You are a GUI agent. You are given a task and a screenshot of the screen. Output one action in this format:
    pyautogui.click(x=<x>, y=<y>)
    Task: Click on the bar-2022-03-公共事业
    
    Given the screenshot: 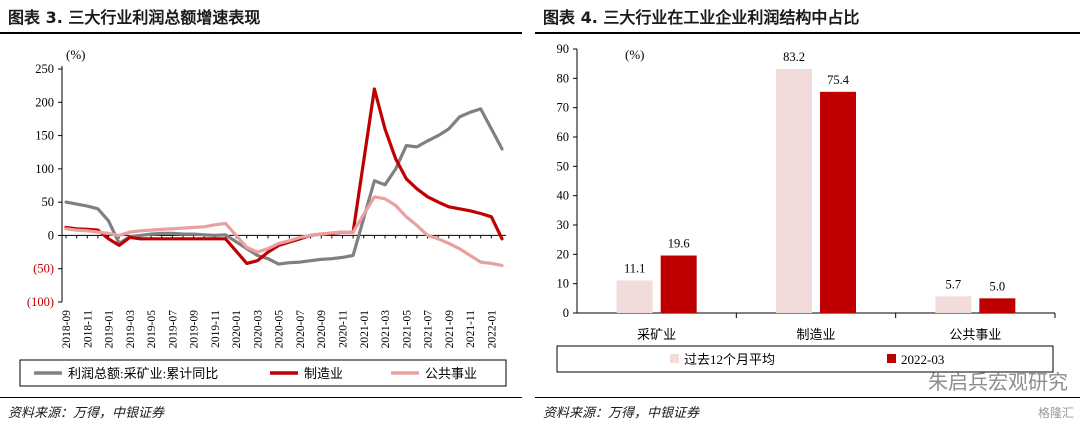 What is the action you would take?
    pyautogui.click(x=997, y=305)
    